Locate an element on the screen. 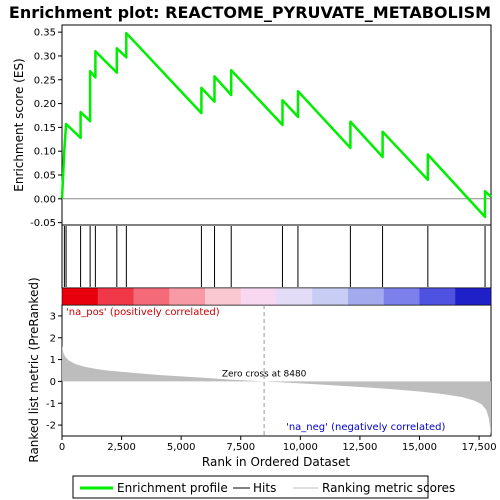  hits-layer is located at coordinates (274, 256).